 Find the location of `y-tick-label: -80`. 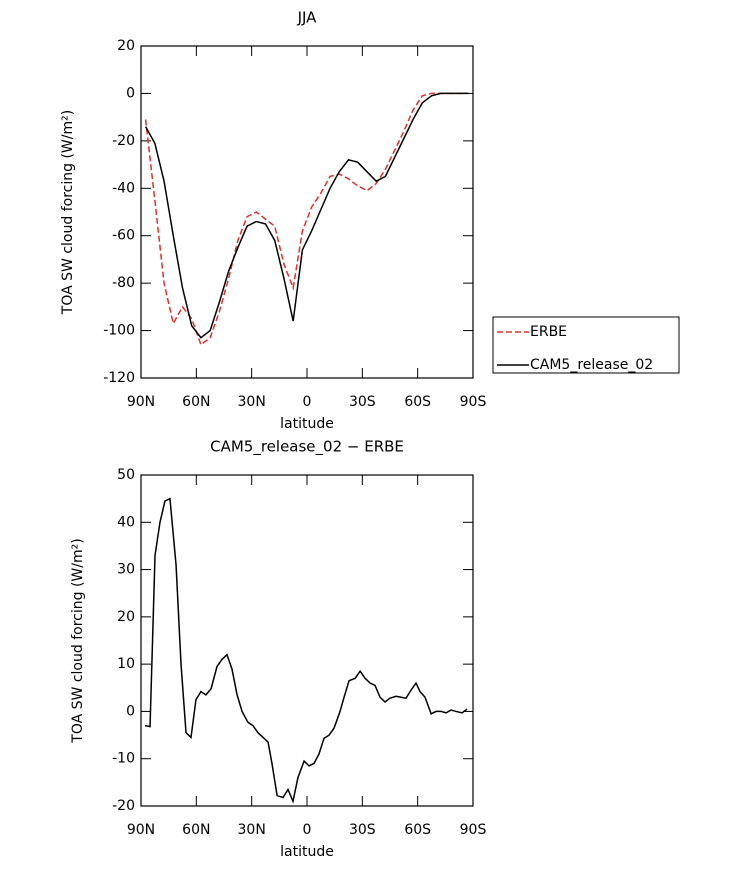

y-tick-label: -80 is located at coordinates (123, 283).